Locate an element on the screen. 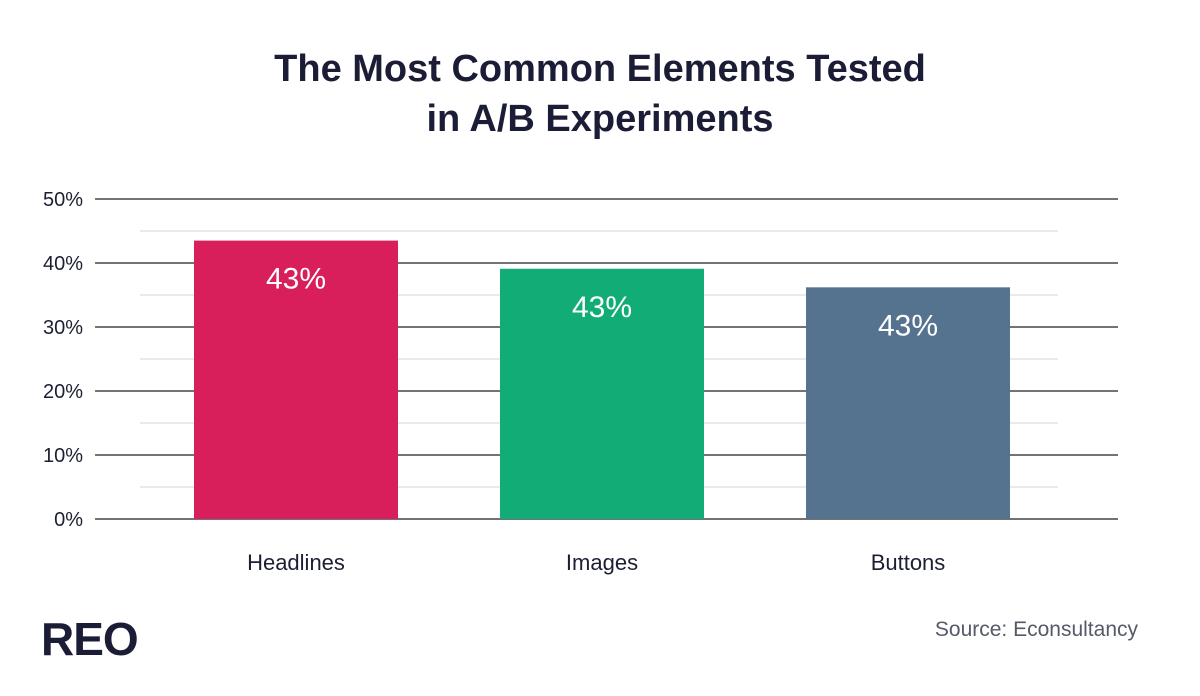 Image resolution: width=1200 pixels, height=696 pixels. x-category-label: Headlines is located at coordinates (296, 562).